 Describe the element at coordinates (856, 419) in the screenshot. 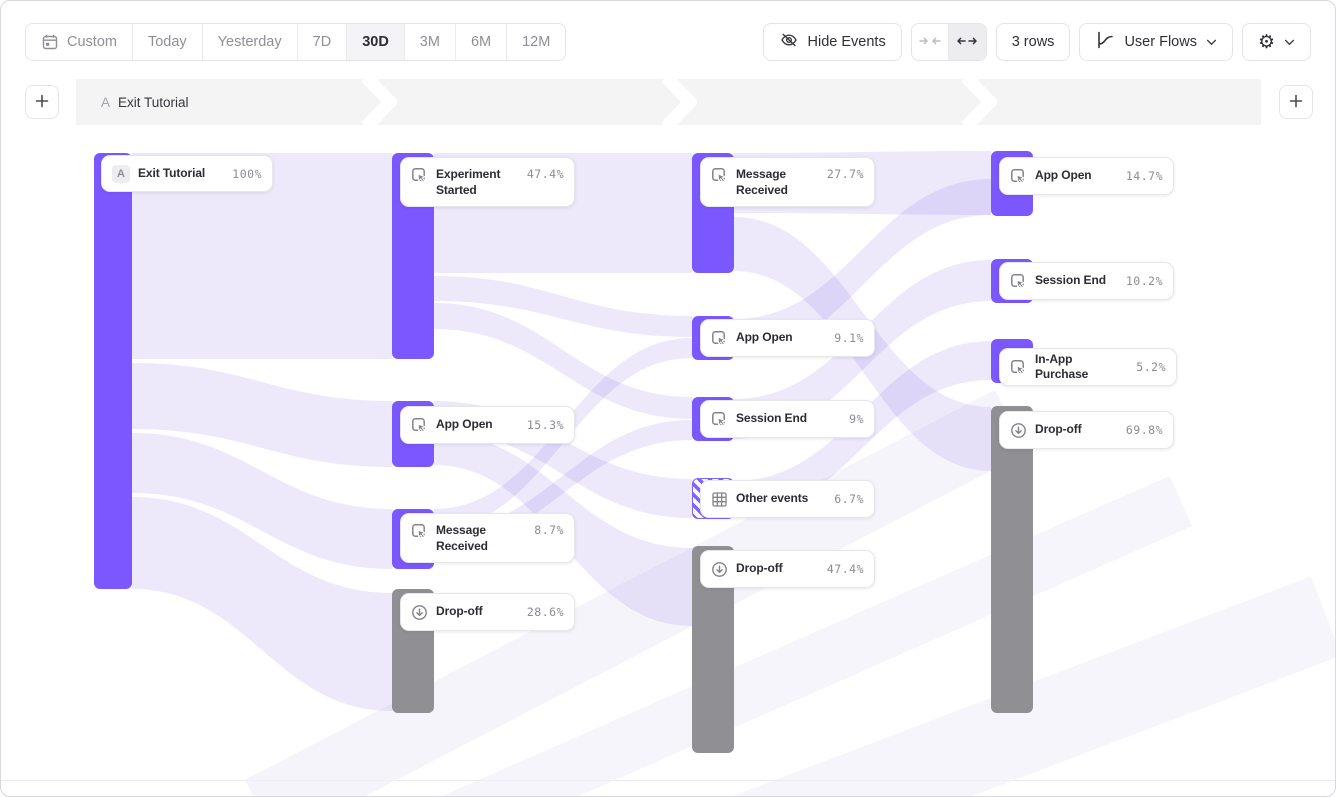

I see `flow-node-percentage: 9%` at that location.